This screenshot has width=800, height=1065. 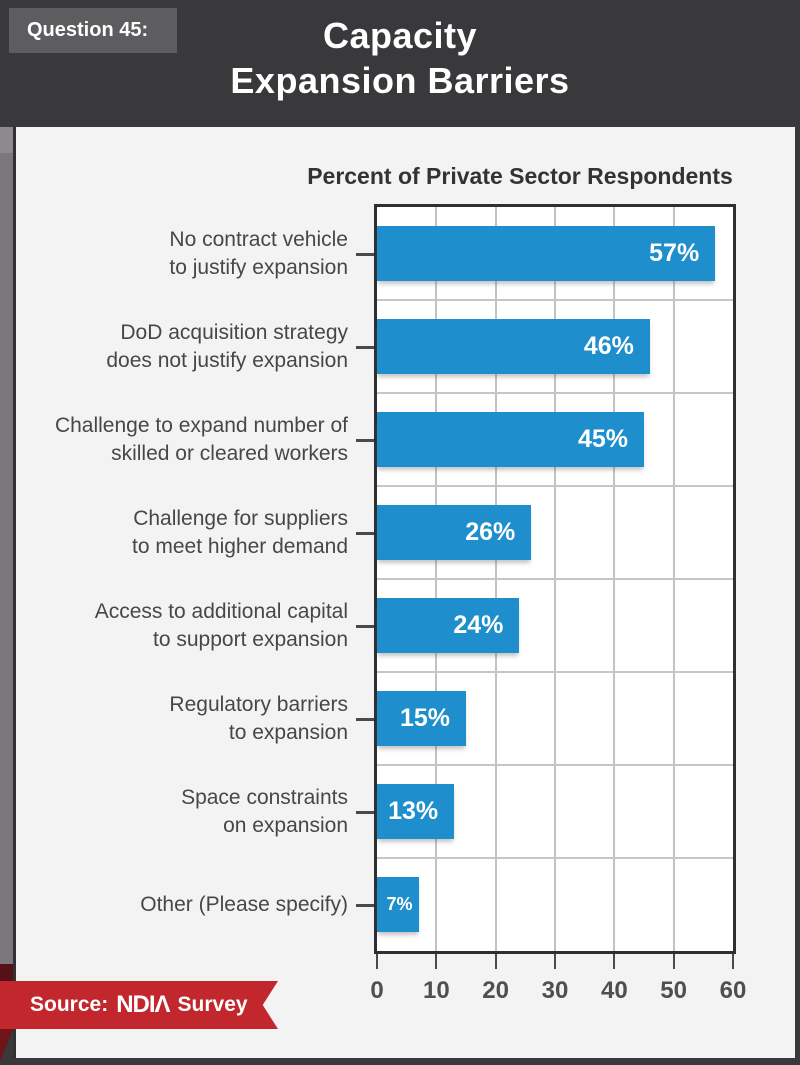 I want to click on side-strip-maroon-segment, so click(x=6, y=972).